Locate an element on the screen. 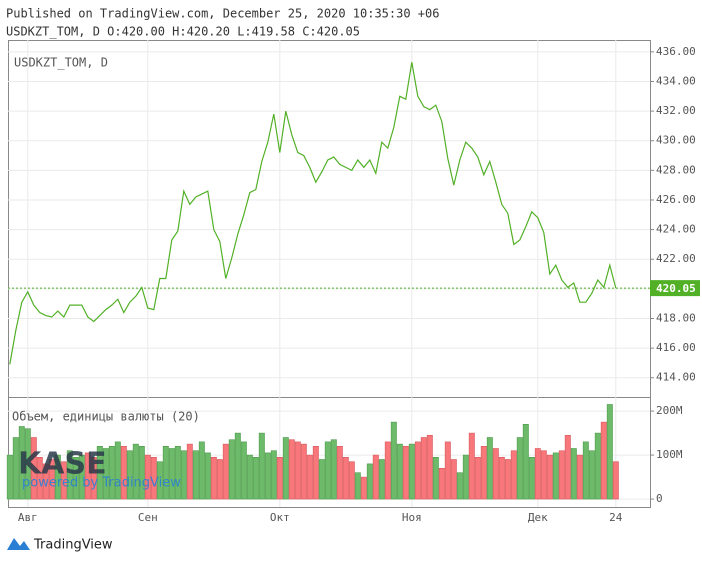 The width and height of the screenshot is (702, 562). y-tick-label: 428.00 is located at coordinates (676, 169).